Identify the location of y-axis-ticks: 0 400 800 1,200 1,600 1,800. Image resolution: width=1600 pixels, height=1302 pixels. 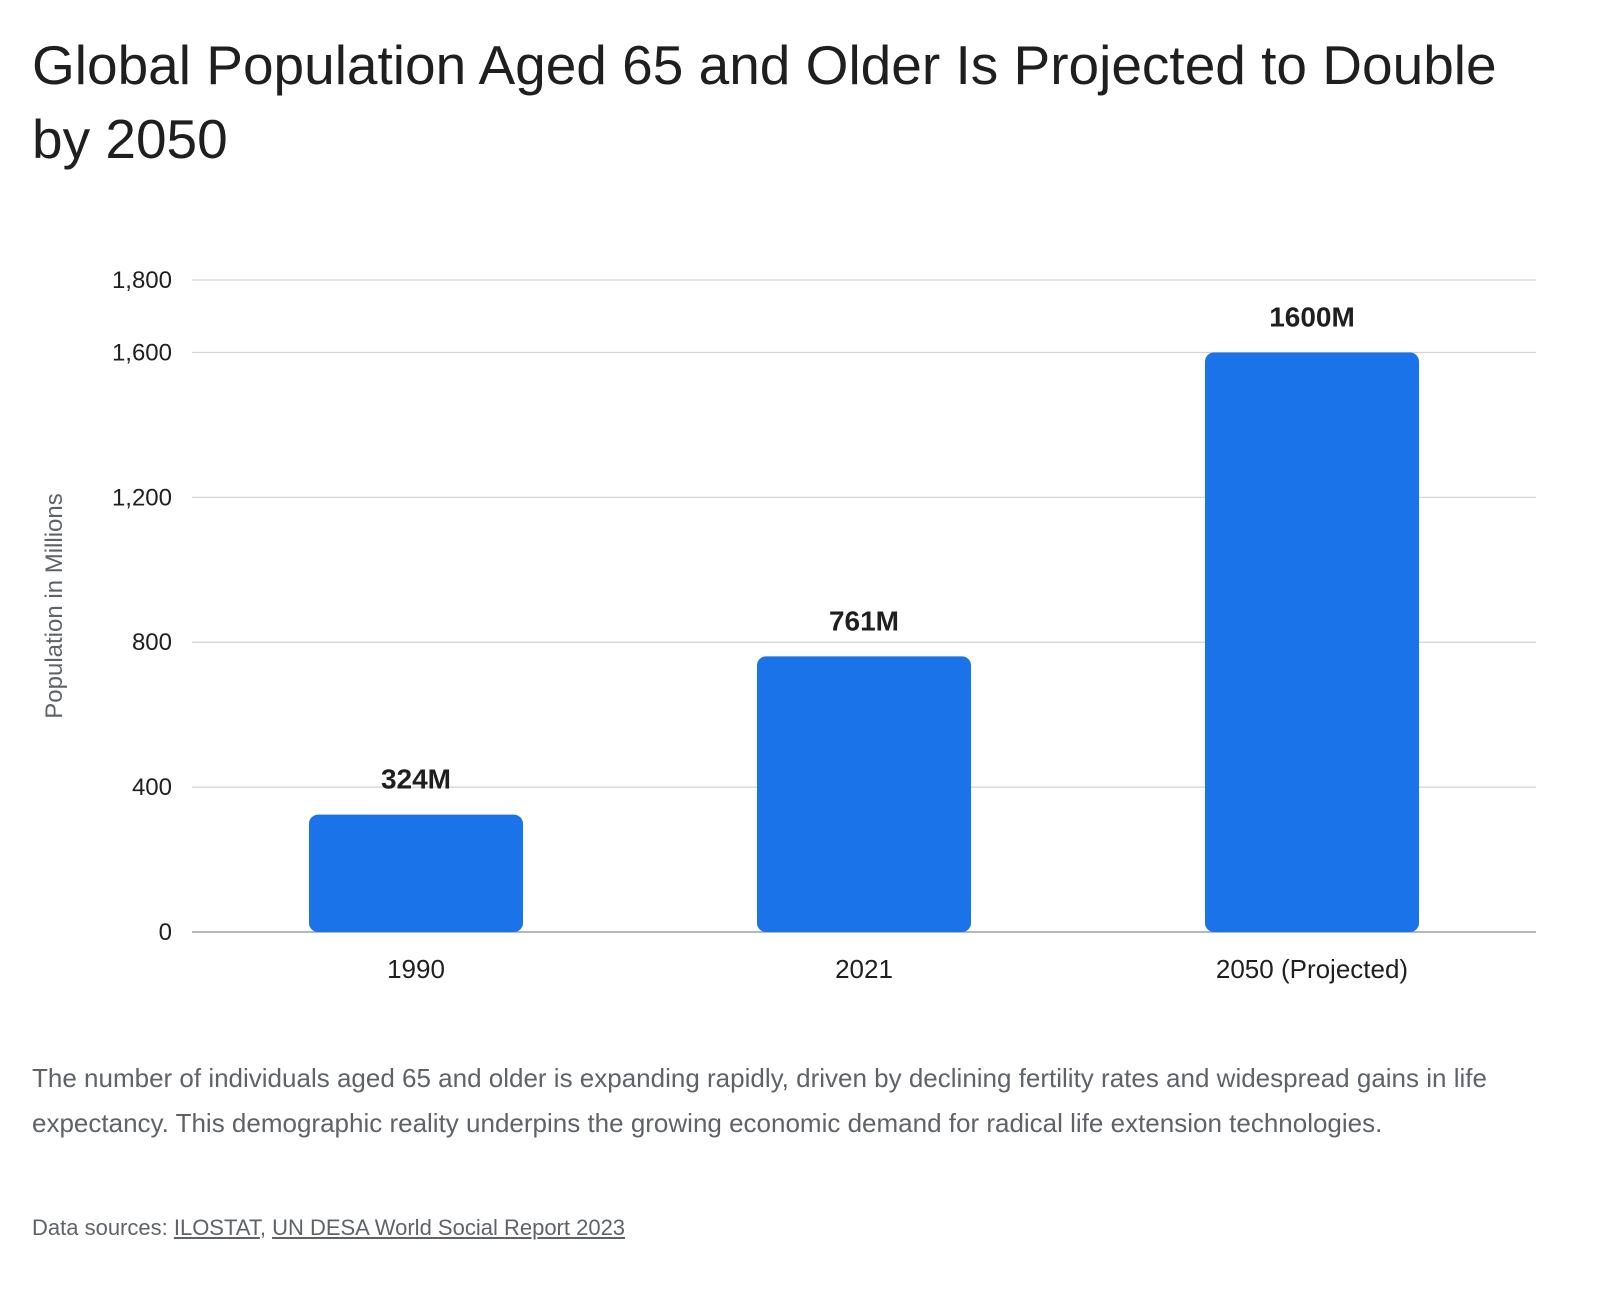
(142, 606).